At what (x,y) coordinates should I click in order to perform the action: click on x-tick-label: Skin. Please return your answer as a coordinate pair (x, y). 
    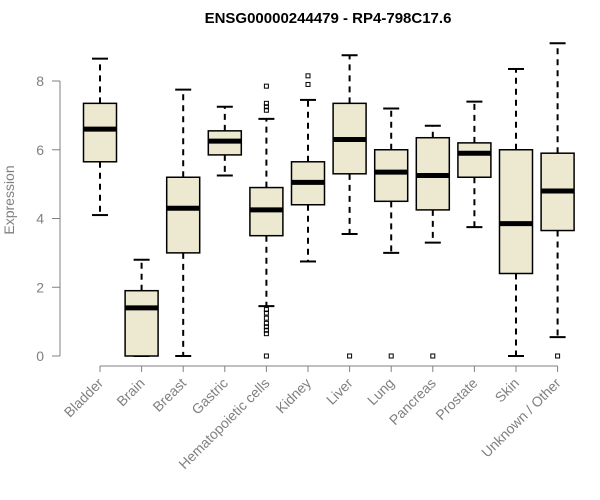
    Looking at the image, I should click on (507, 390).